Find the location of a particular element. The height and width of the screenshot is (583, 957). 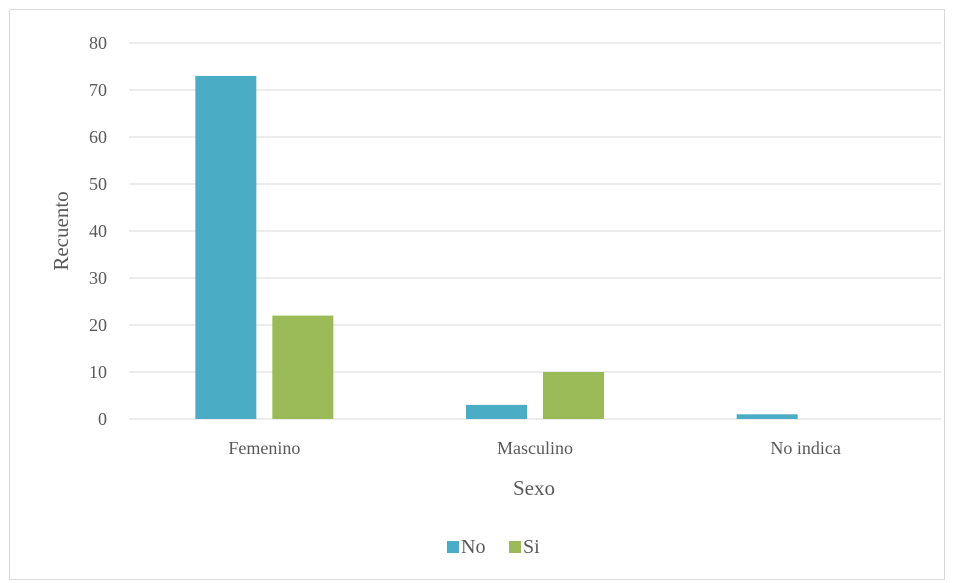

bar-no-no-indica is located at coordinates (767, 416).